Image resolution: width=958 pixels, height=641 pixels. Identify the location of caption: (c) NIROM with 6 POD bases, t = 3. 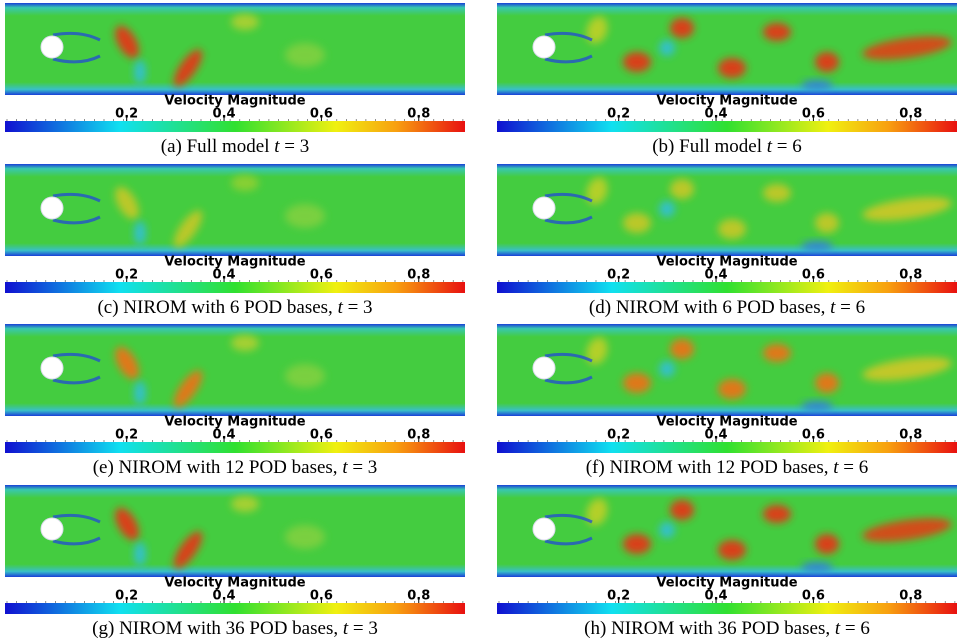
(235, 308).